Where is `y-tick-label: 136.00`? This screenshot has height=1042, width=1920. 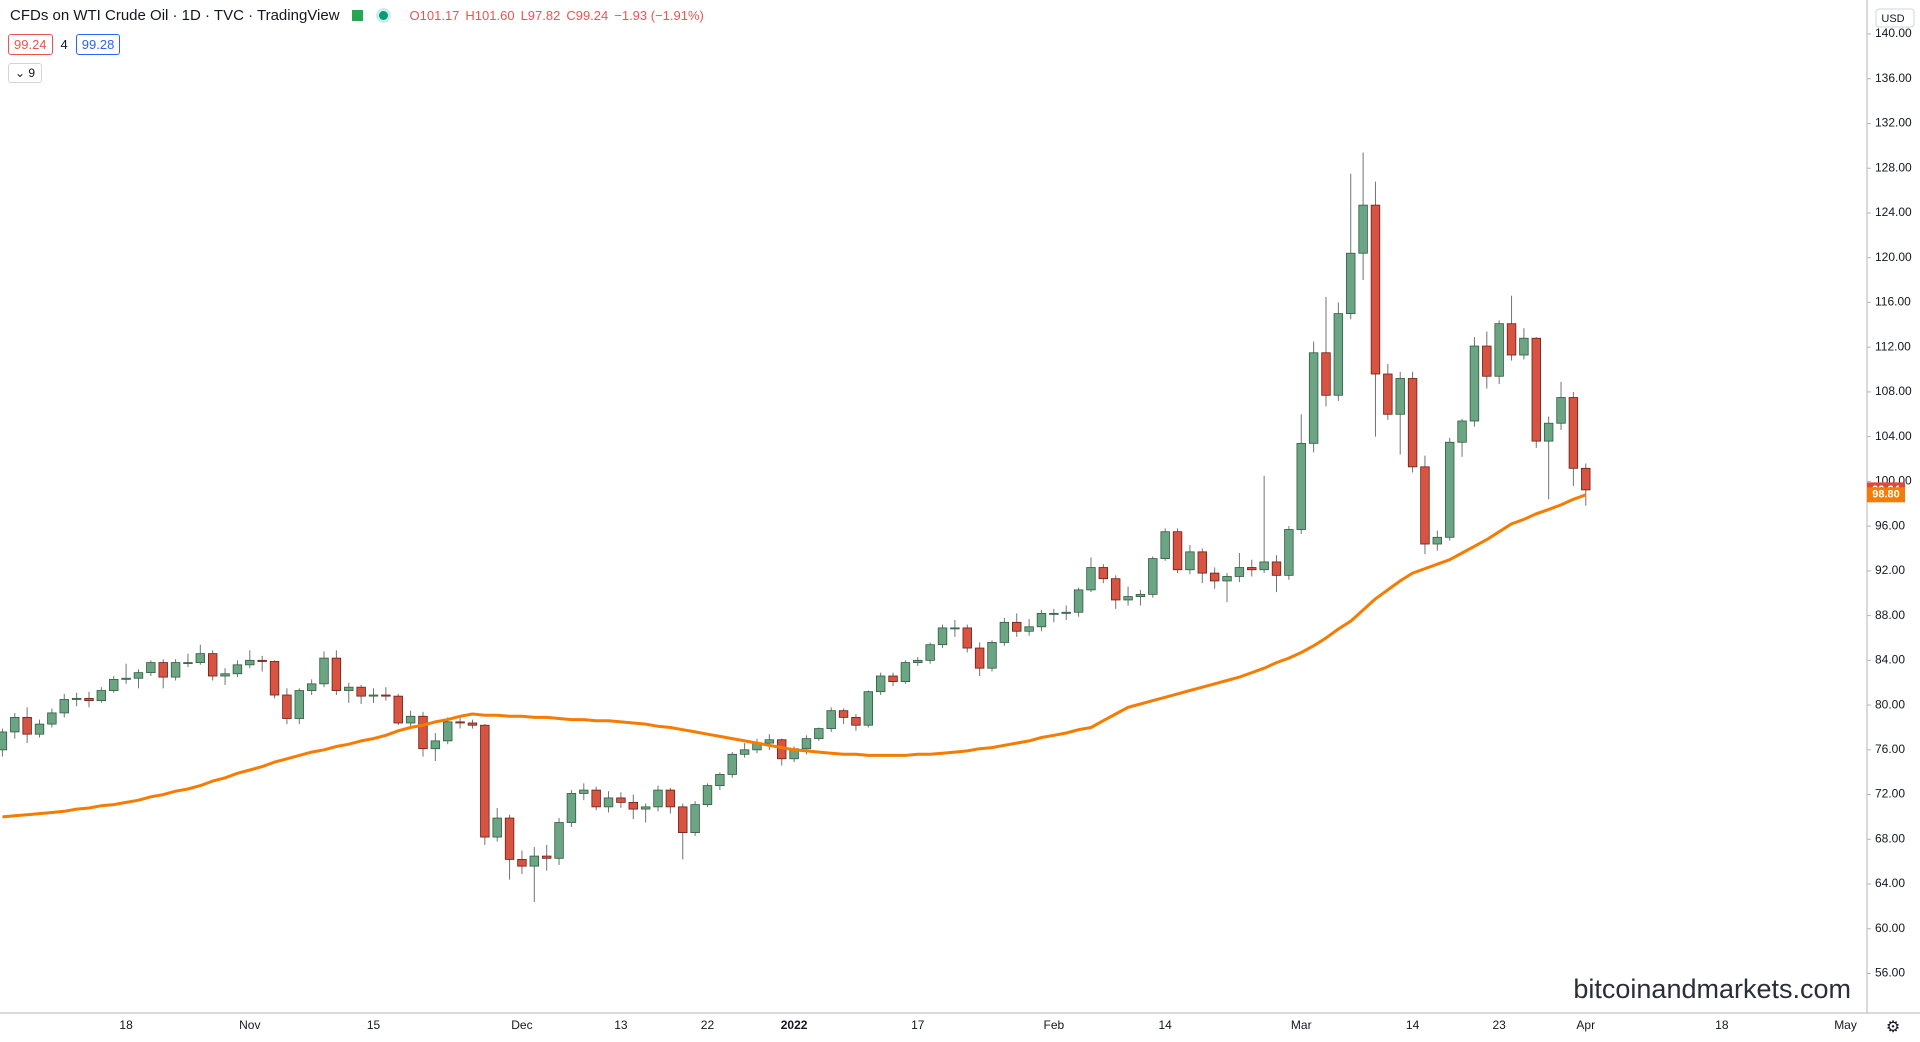 y-tick-label: 136.00 is located at coordinates (1893, 78).